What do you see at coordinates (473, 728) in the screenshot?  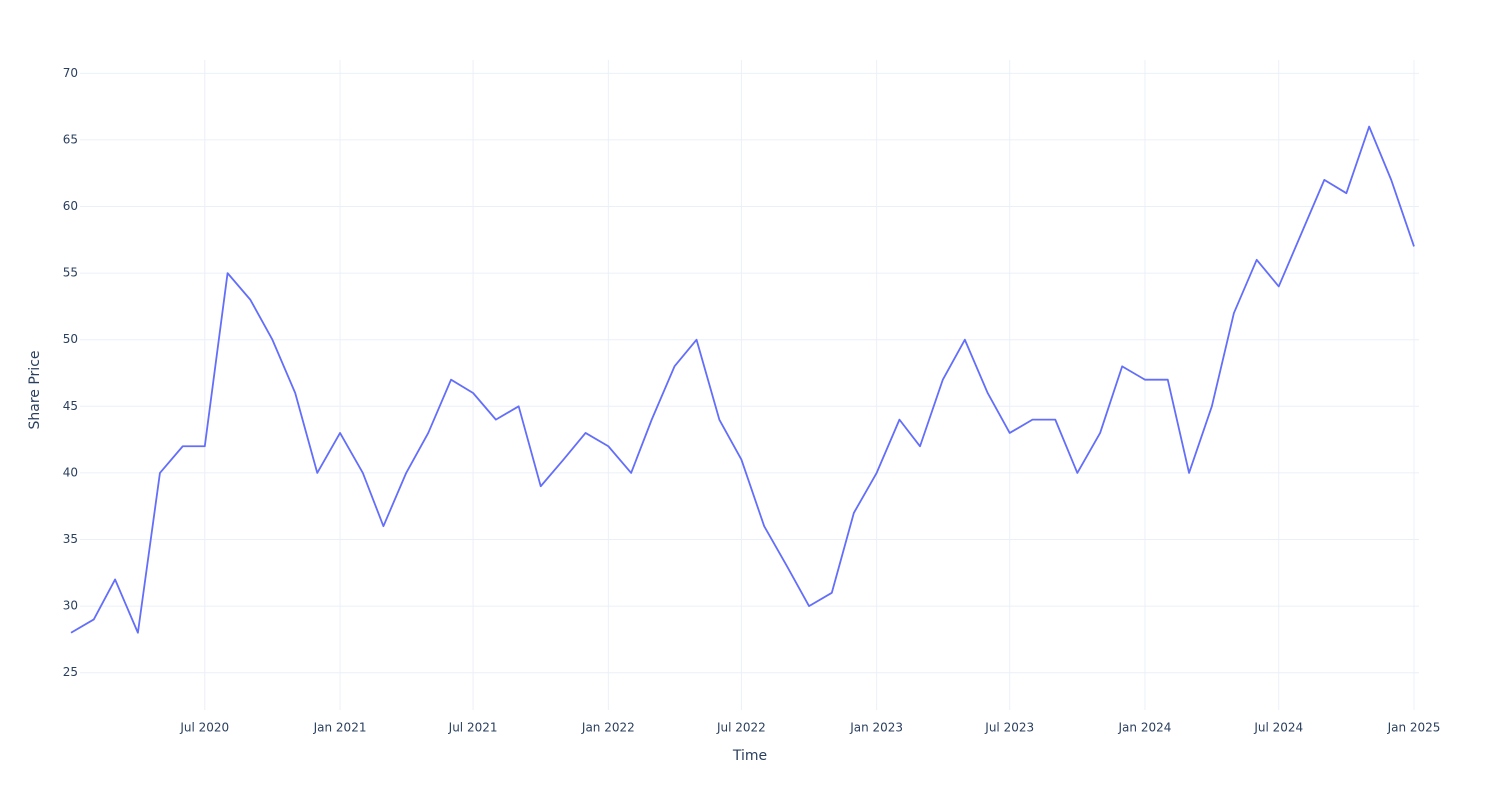 I see `x-tick-label: Jul 2021` at bounding box center [473, 728].